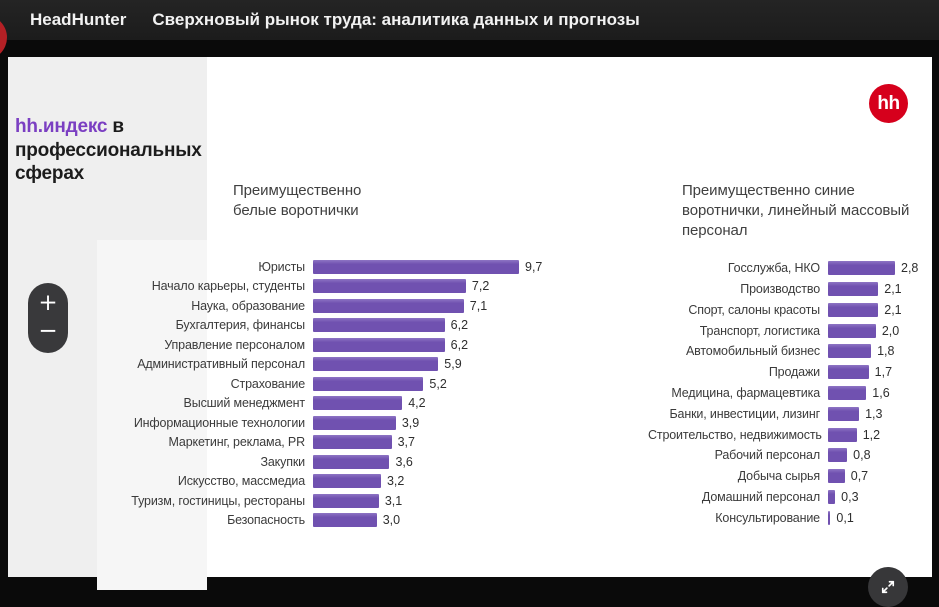  I want to click on category-label: Банки, инвестиции, лизинг, so click(744, 413).